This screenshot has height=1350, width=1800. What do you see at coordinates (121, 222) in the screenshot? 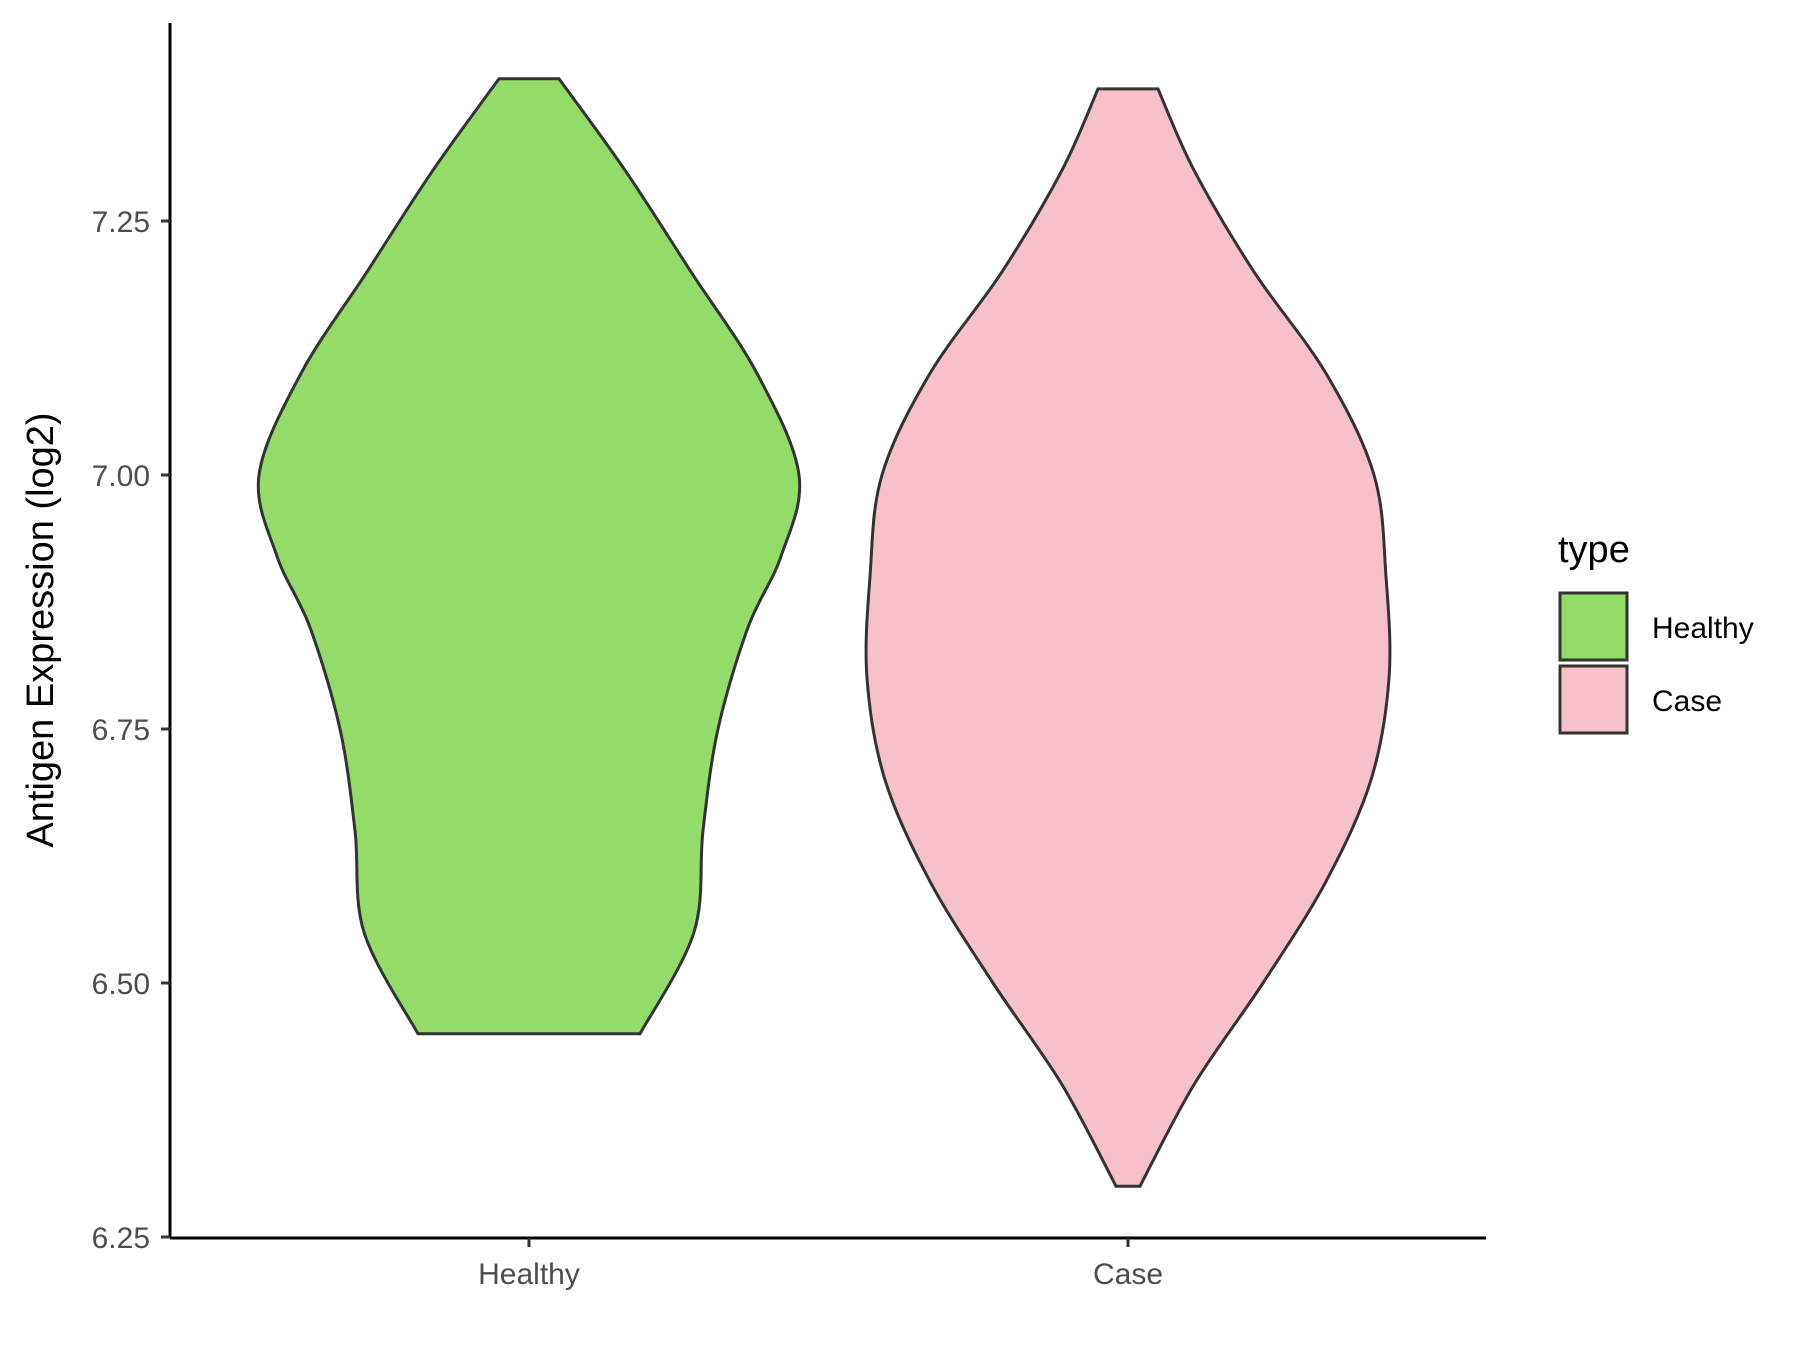
I see `y-tick-label: 7.25` at bounding box center [121, 222].